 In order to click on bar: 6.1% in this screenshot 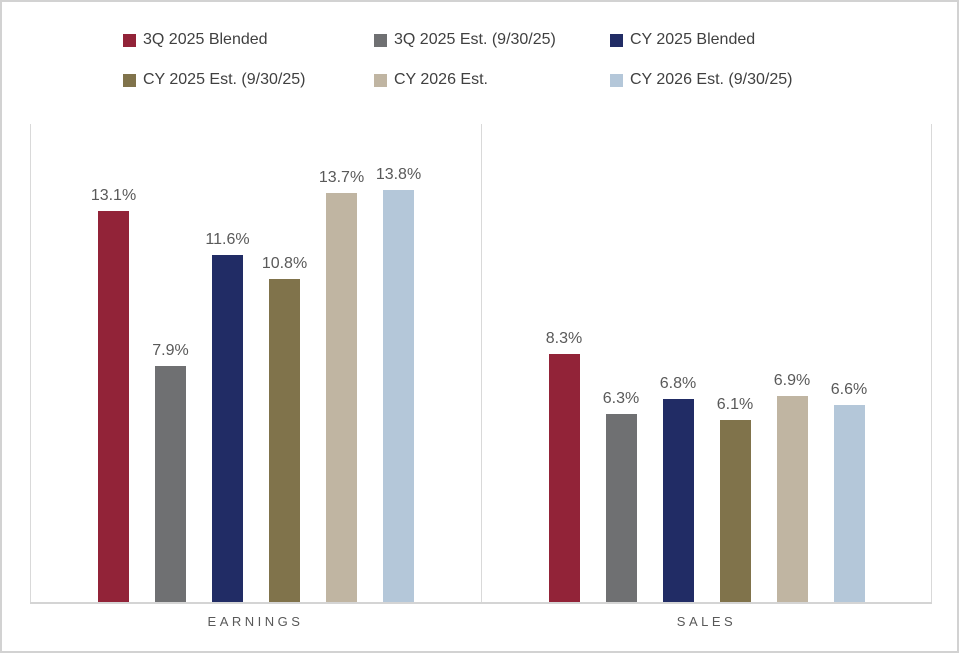, I will do `click(735, 499)`.